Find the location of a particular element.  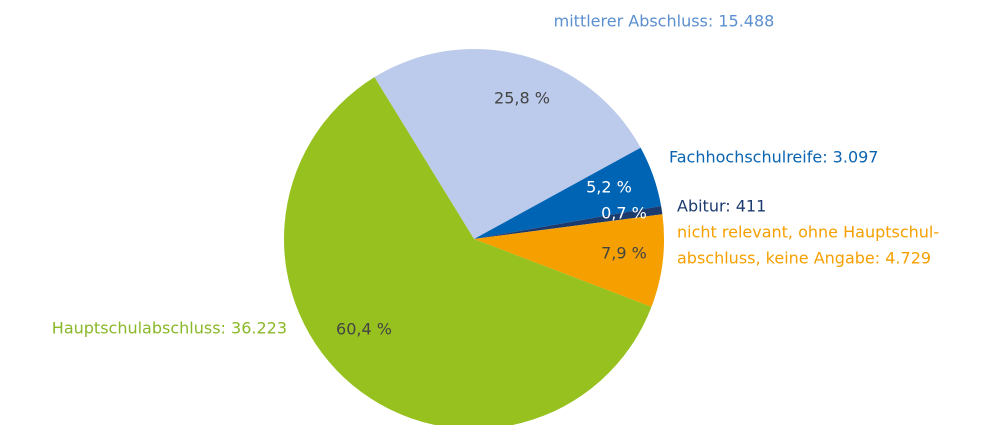

category-label: mittlerer Abschluss: 15.488 is located at coordinates (664, 21).